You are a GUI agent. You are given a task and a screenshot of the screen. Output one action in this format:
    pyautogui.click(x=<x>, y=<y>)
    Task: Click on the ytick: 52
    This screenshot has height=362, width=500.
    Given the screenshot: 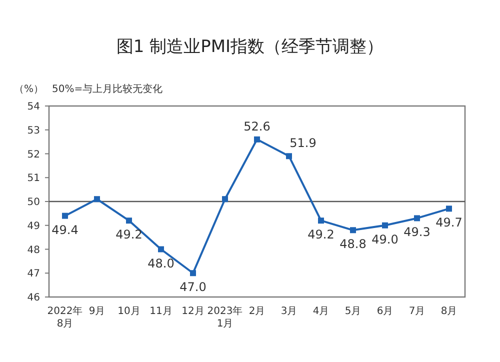 What is the action you would take?
    pyautogui.click(x=33, y=154)
    